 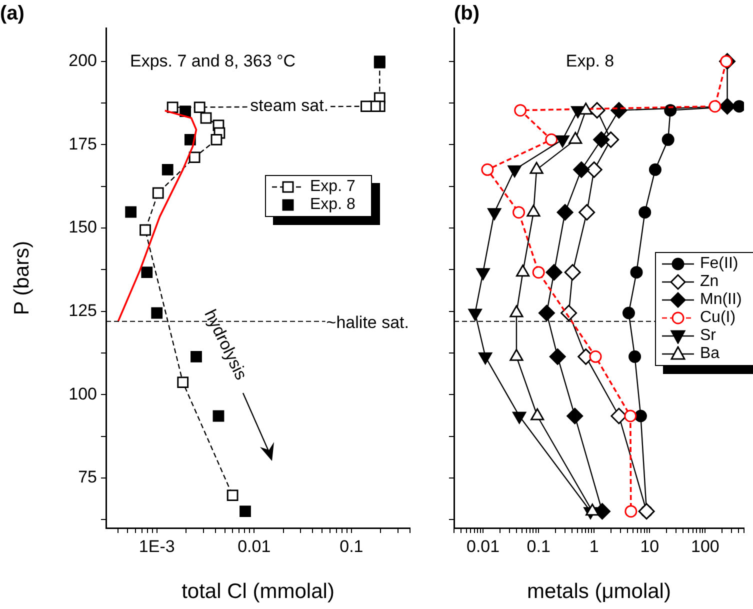 What do you see at coordinates (705, 546) in the screenshot?
I see `x-tick-label: 100` at bounding box center [705, 546].